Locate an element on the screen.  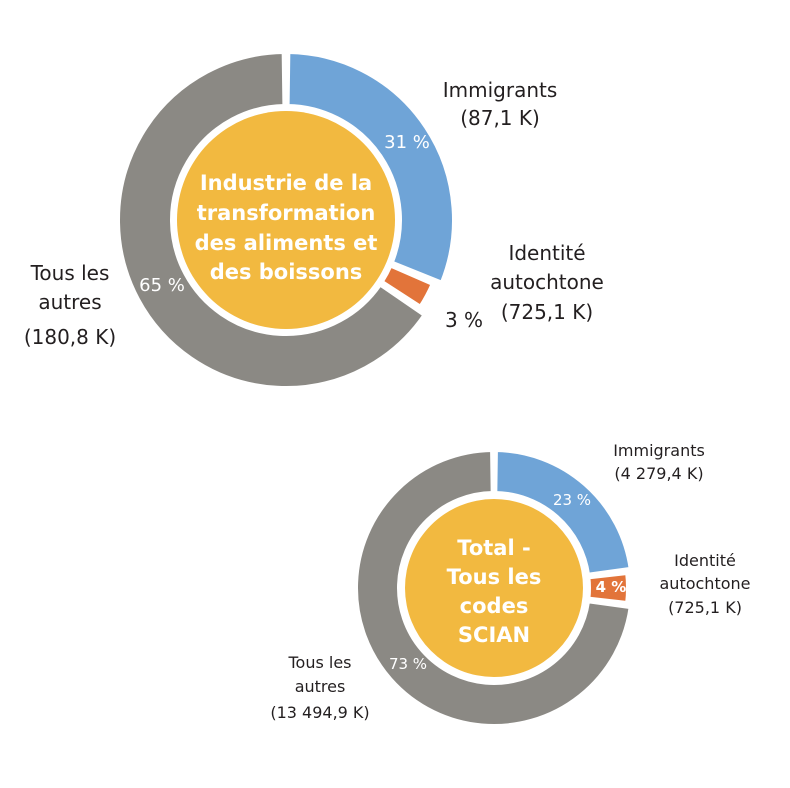
center-label-line: codes is located at coordinates (494, 606).